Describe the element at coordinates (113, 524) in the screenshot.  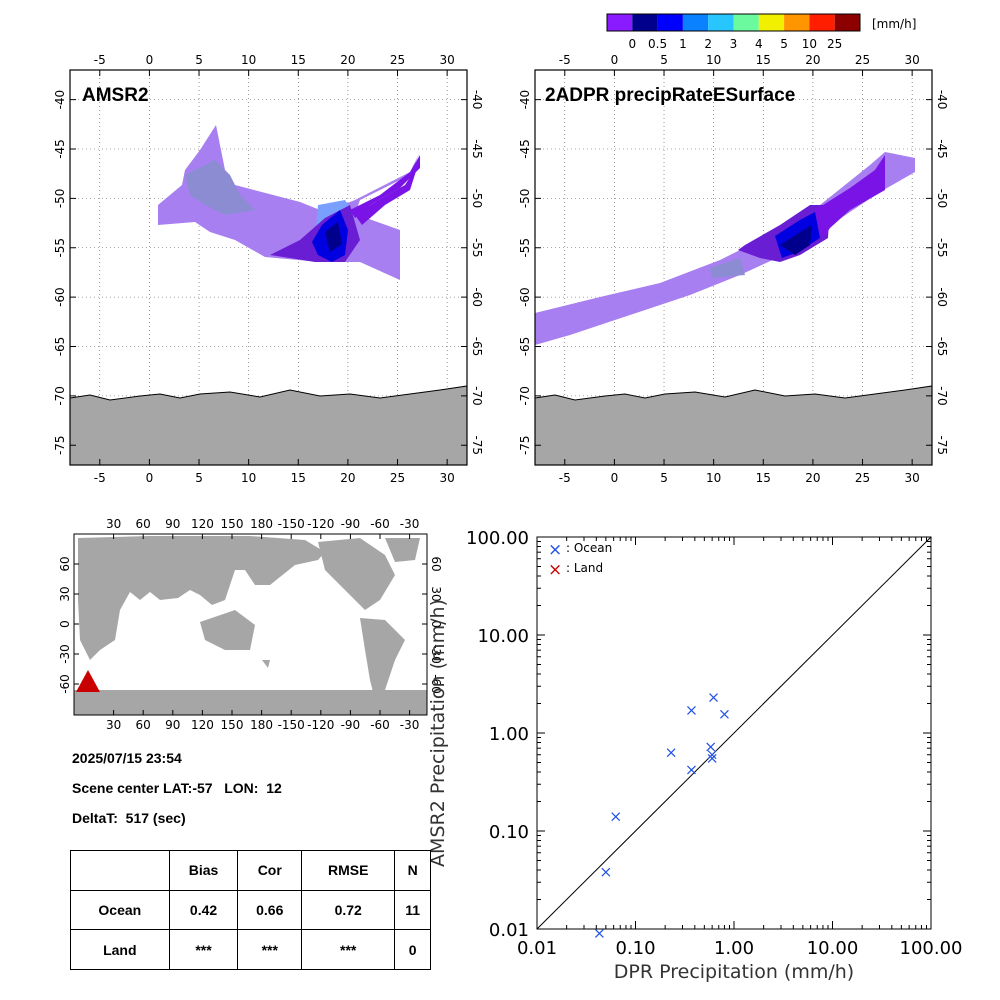
I see `world-lon-tick-label: 30` at that location.